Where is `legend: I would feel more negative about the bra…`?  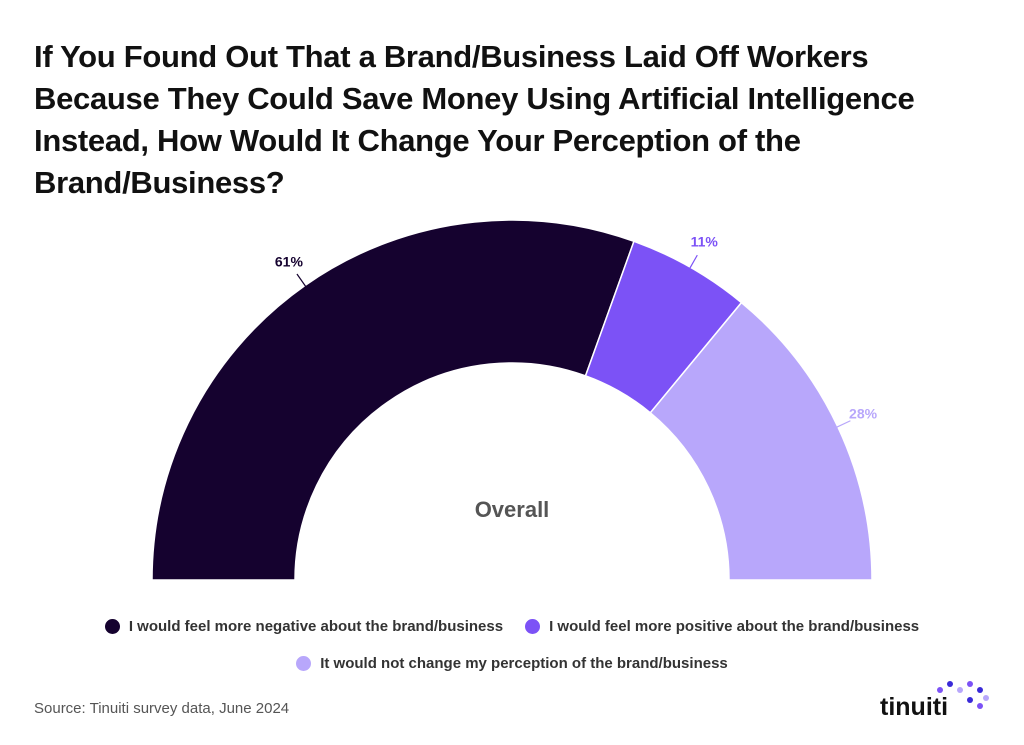
legend: I would feel more negative about the bra… is located at coordinates (512, 645).